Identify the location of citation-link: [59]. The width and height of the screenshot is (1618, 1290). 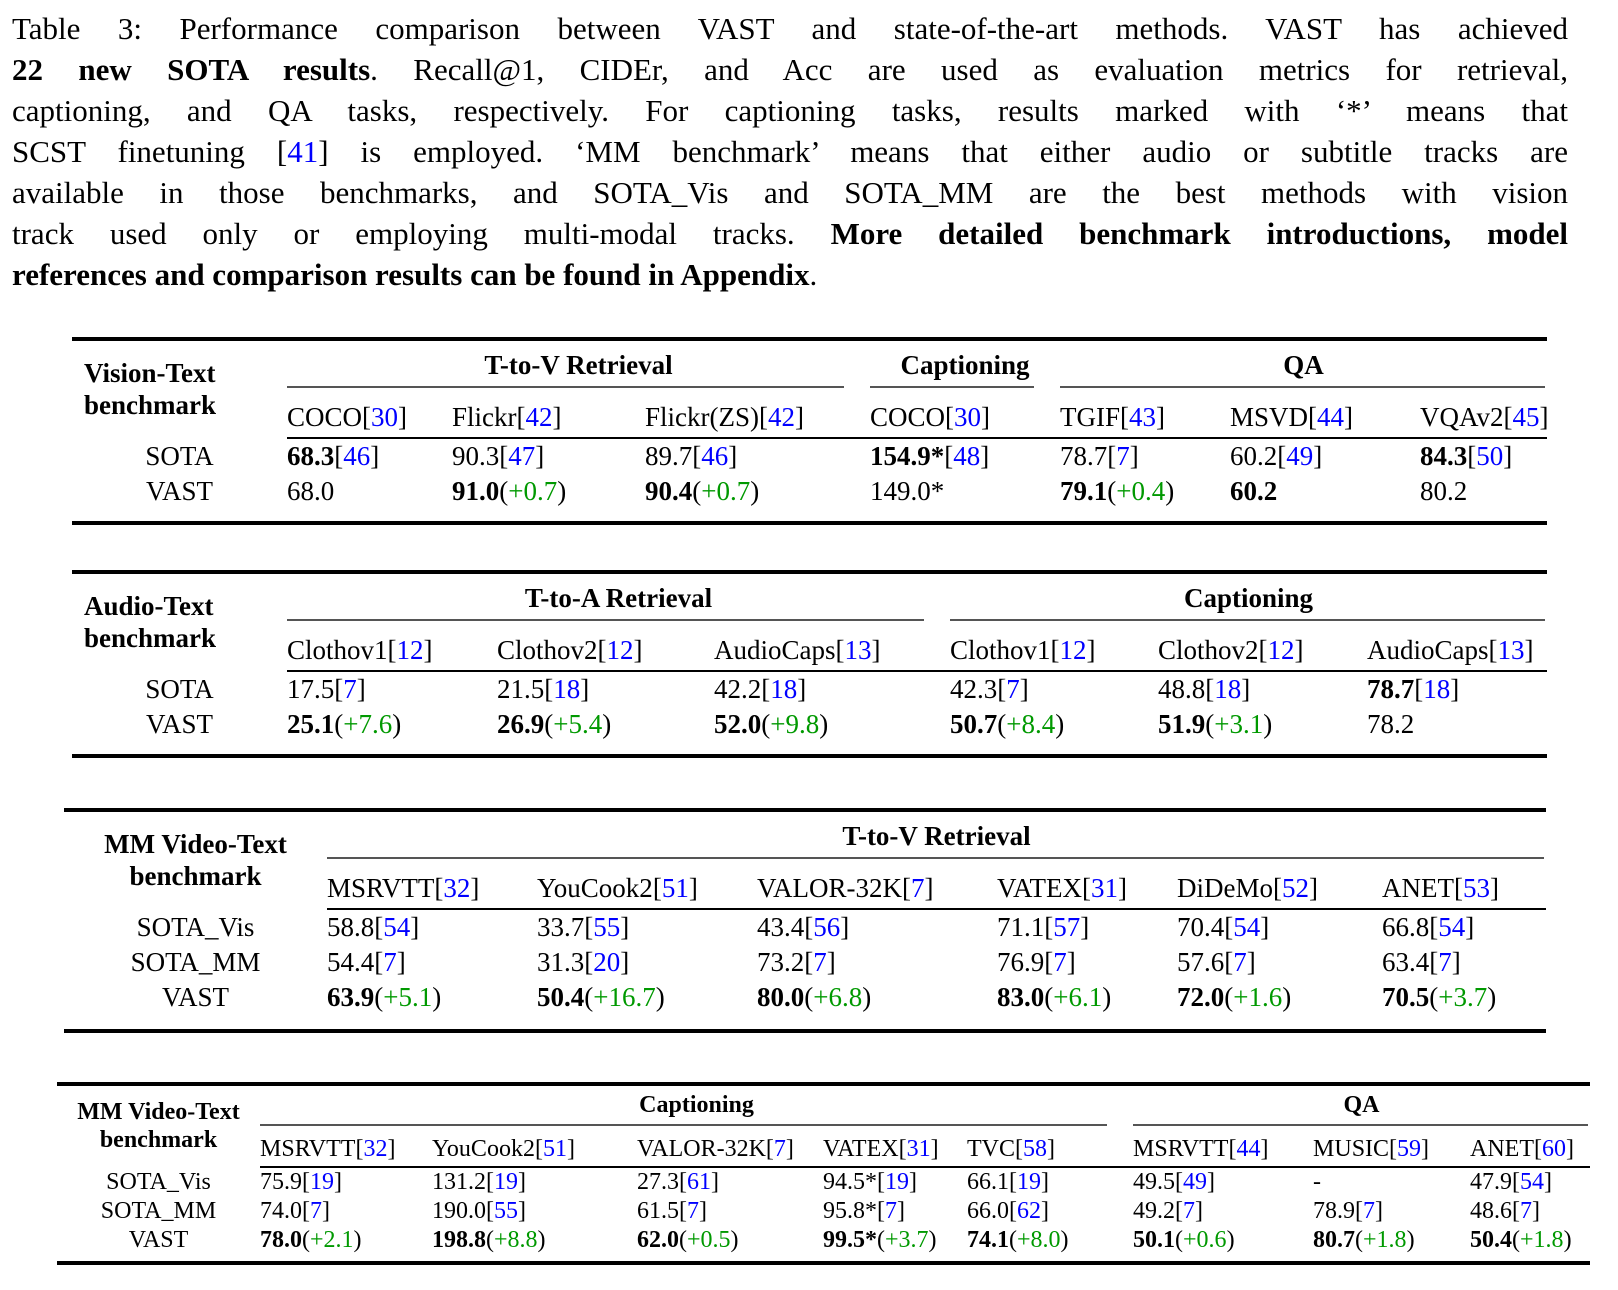
(1409, 1148).